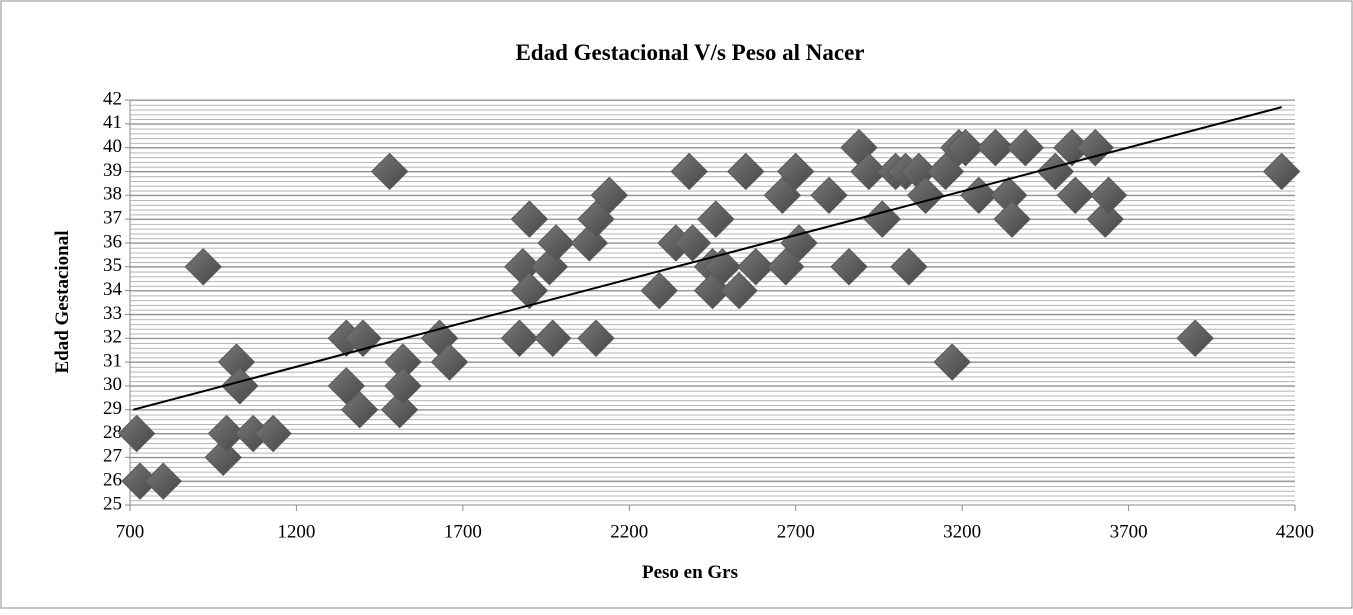 The image size is (1353, 615). I want to click on x-tick-label: 4200, so click(1295, 531).